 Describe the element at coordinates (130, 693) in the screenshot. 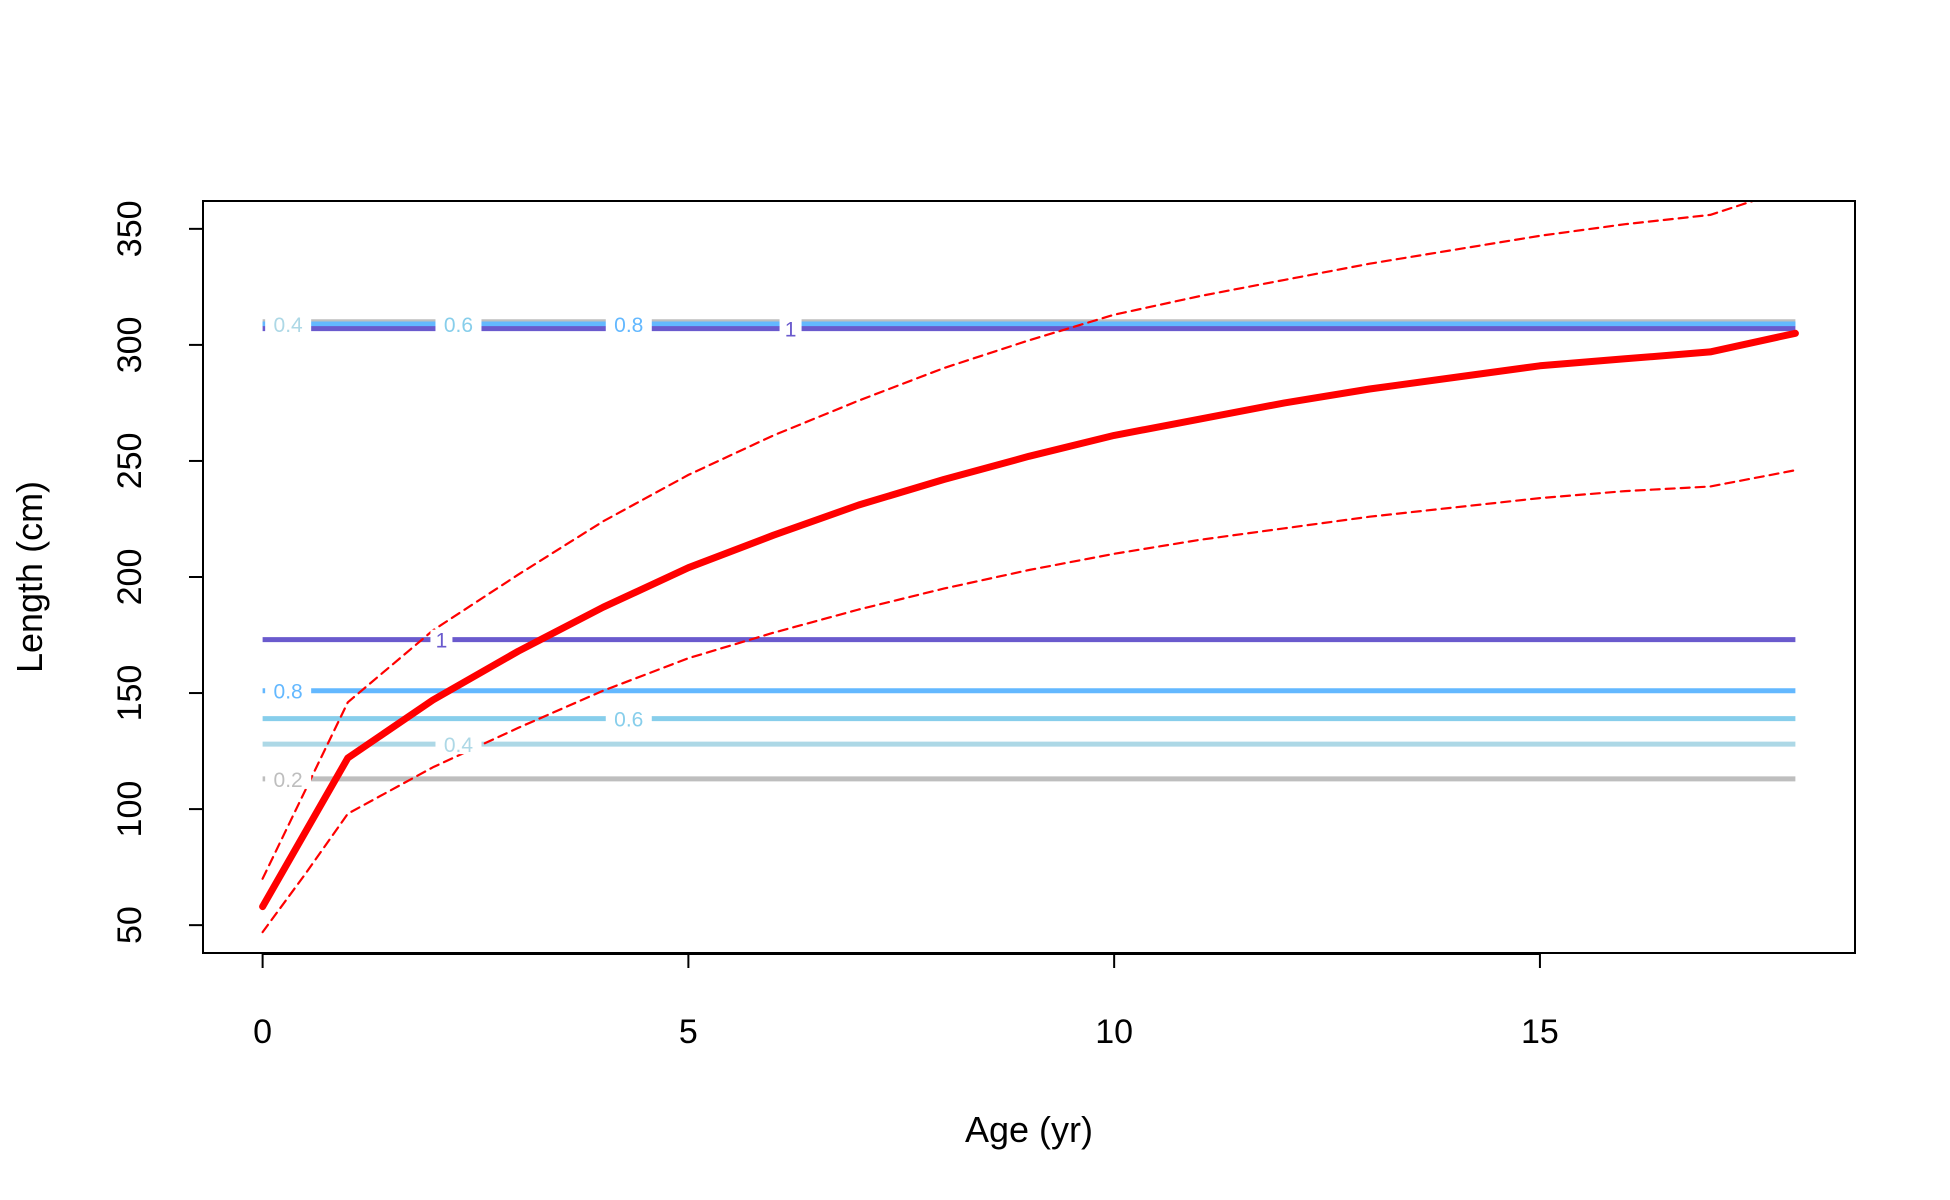

I see `y-tick-label: 150` at that location.